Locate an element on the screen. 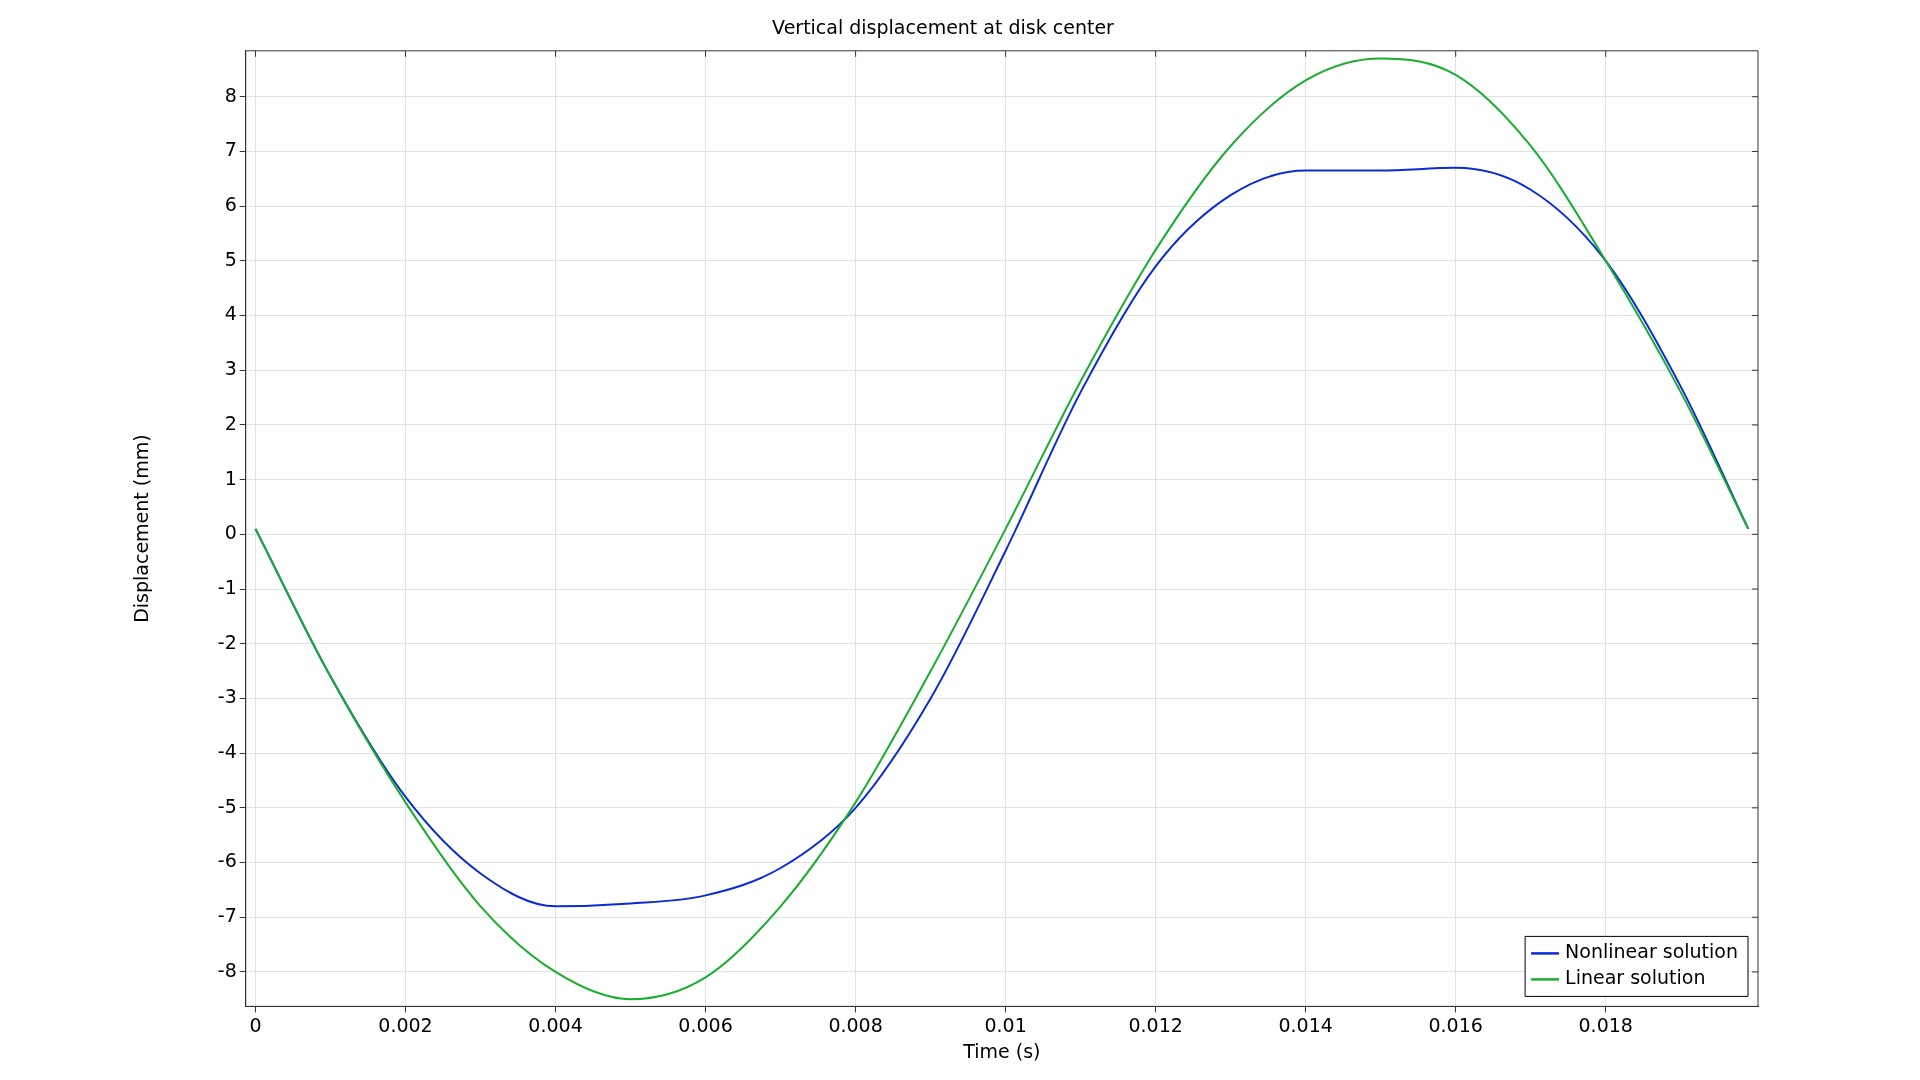  y-tick-label: -8 is located at coordinates (227, 969).